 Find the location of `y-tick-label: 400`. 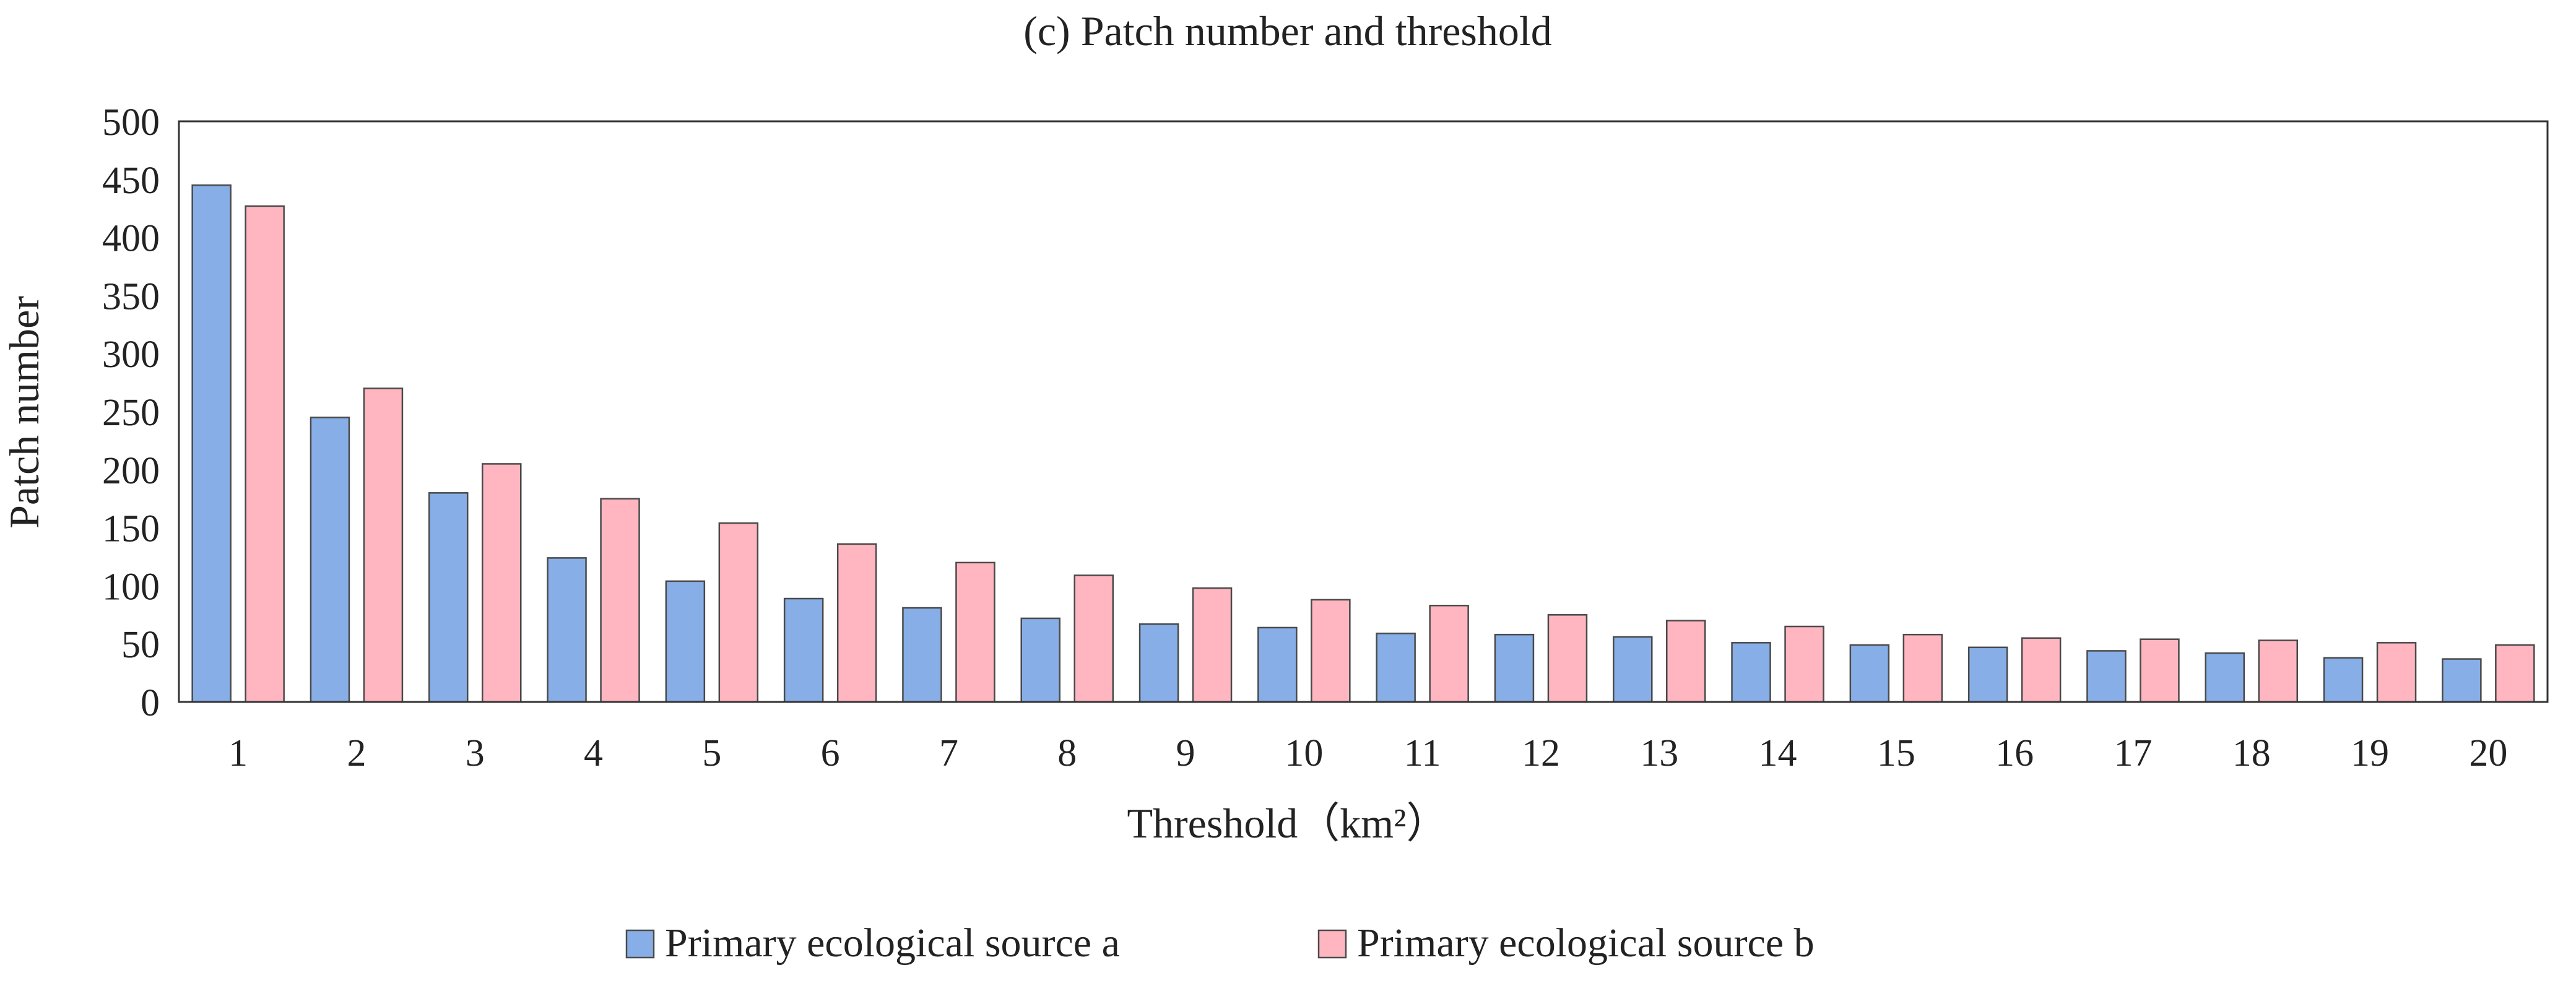

y-tick-label: 400 is located at coordinates (131, 239).